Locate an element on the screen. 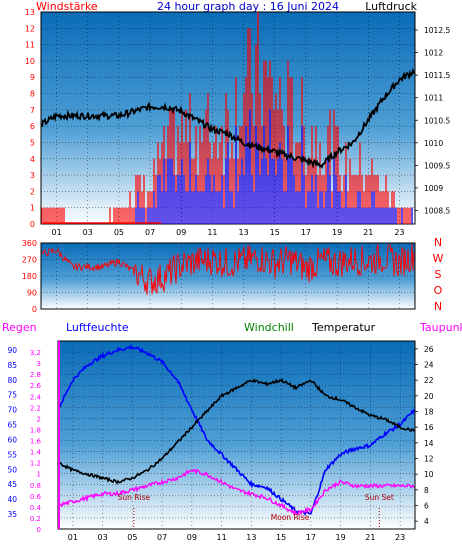 This screenshot has width=462, height=550. humidity-tick-label: 90 is located at coordinates (12, 350).